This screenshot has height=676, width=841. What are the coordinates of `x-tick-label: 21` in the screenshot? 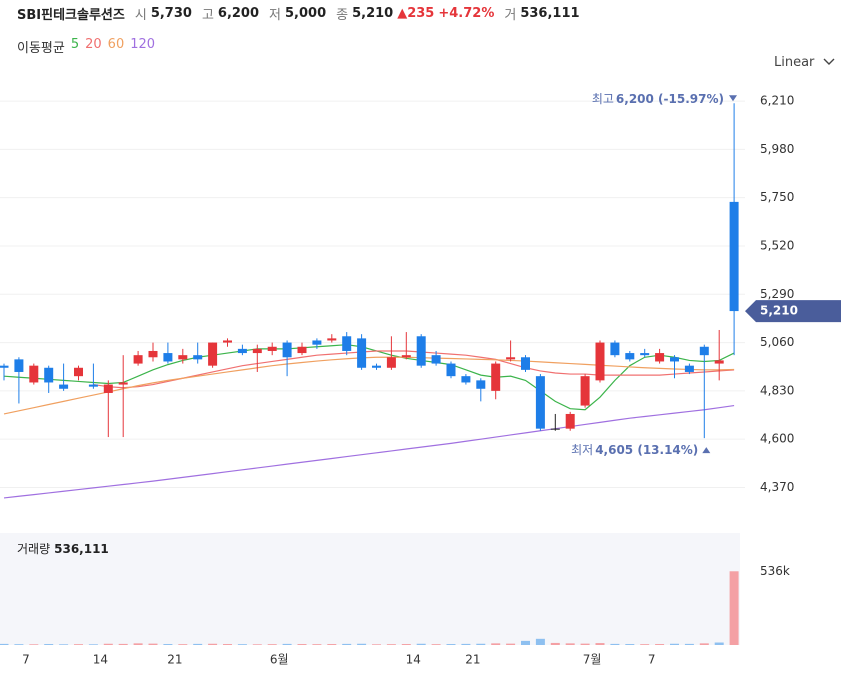 It's located at (472, 660).